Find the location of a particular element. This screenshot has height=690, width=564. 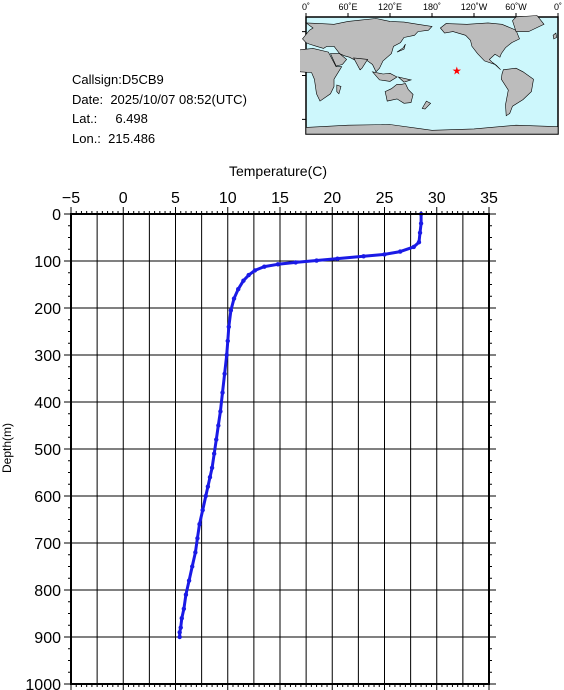

y-tick-labels: 0 100 200 300 400 500 600 700 800 900 1000 is located at coordinates (43, 448).